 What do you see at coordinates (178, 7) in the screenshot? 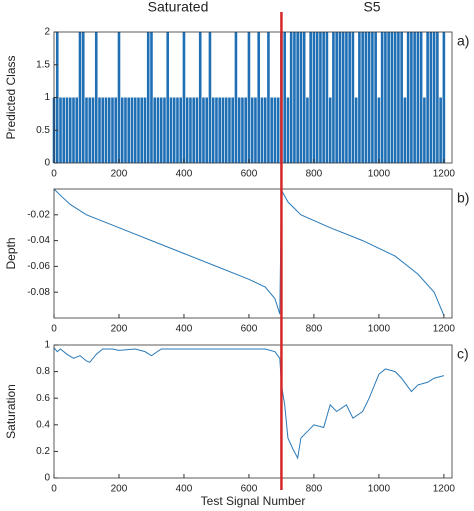
I see `header: Saturated` at bounding box center [178, 7].